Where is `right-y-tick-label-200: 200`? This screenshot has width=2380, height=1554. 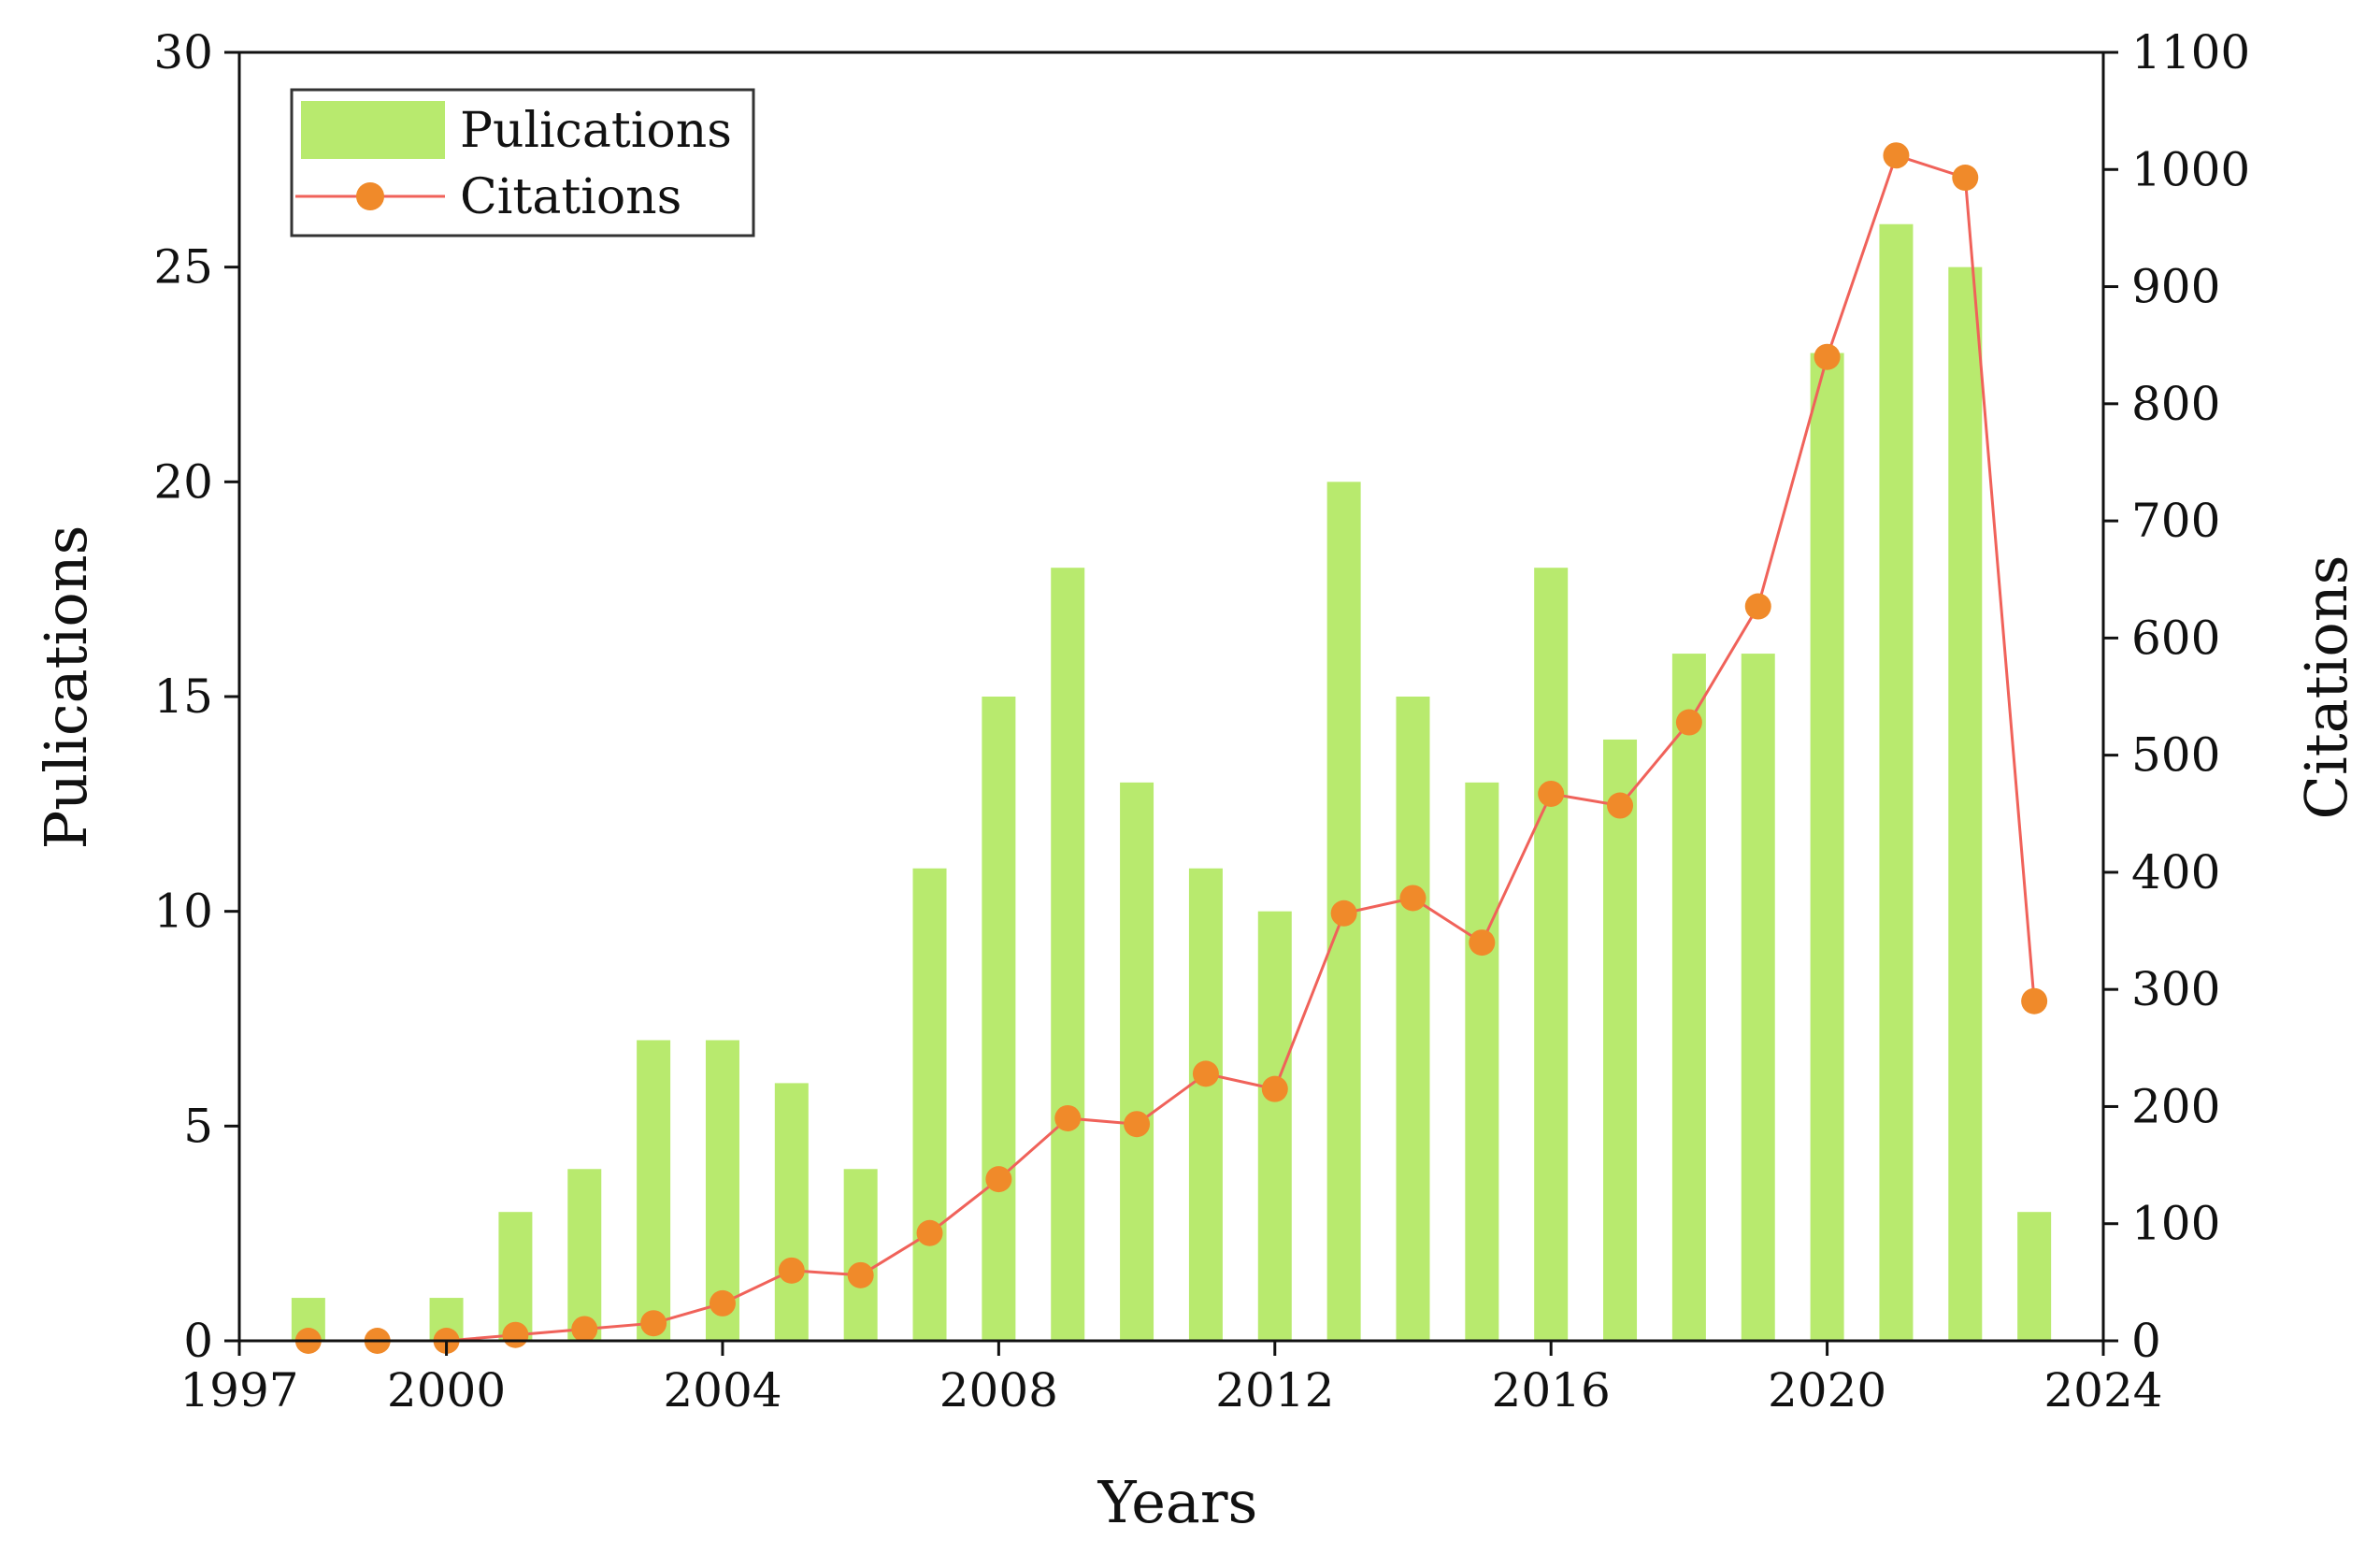 right-y-tick-label-200: 200 is located at coordinates (2175, 1106).